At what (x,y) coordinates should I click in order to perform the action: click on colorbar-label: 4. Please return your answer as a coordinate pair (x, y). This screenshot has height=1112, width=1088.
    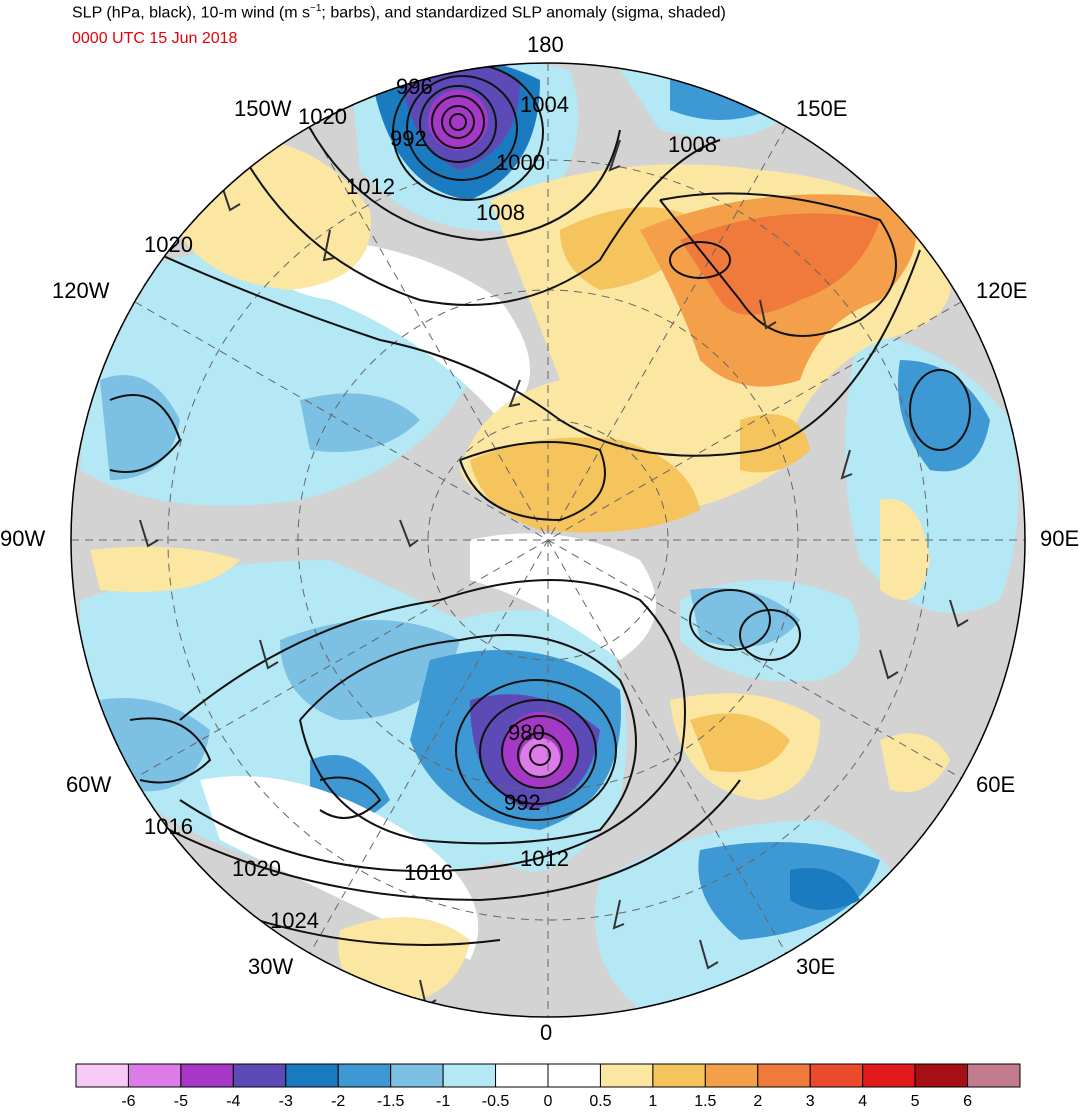
    Looking at the image, I should click on (863, 1101).